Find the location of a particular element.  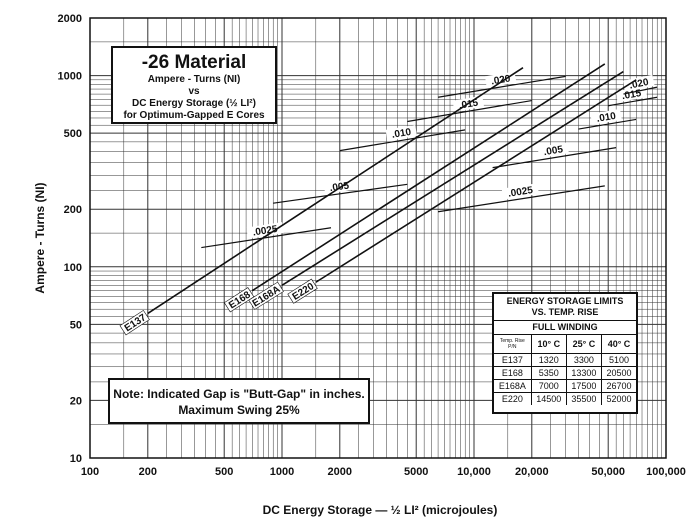

limits-header-25c: 25° C is located at coordinates (584, 344).